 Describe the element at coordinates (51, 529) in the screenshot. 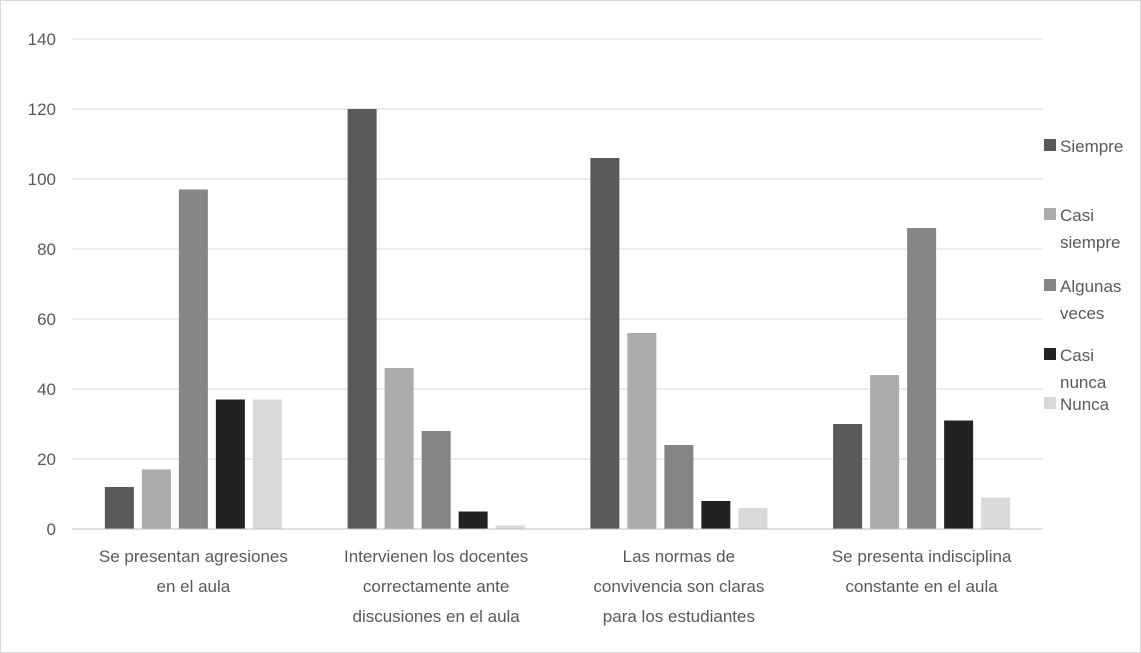

I see `y-tick-label: 0` at that location.